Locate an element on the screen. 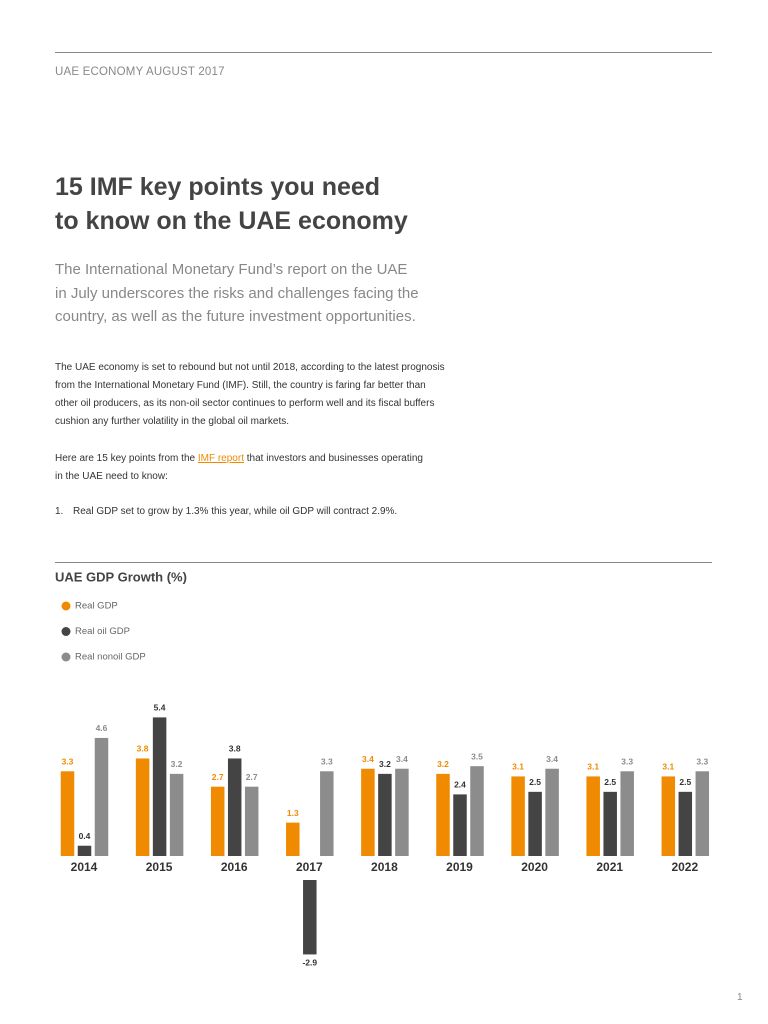  page-number: 1 is located at coordinates (740, 997).